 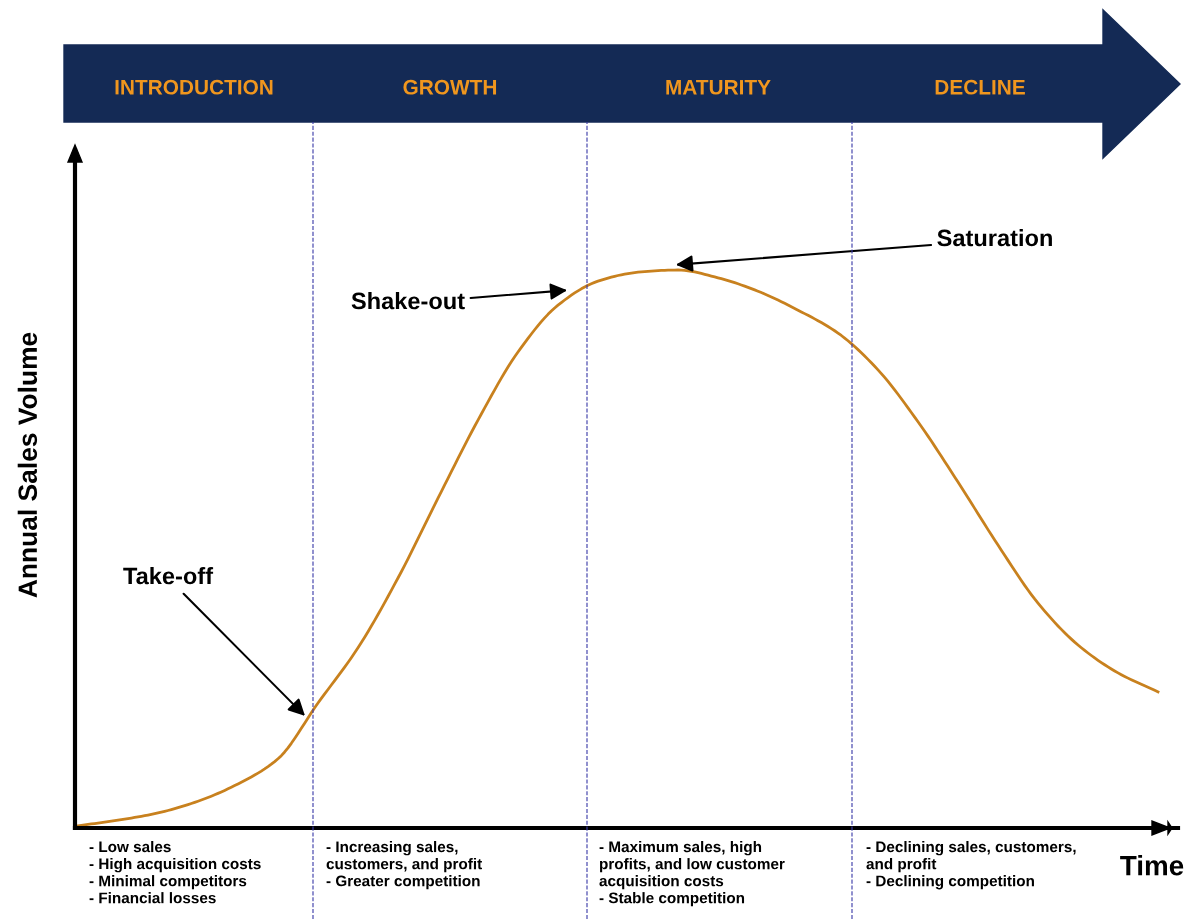 What do you see at coordinates (980, 87) in the screenshot?
I see `text: DECLINE` at bounding box center [980, 87].